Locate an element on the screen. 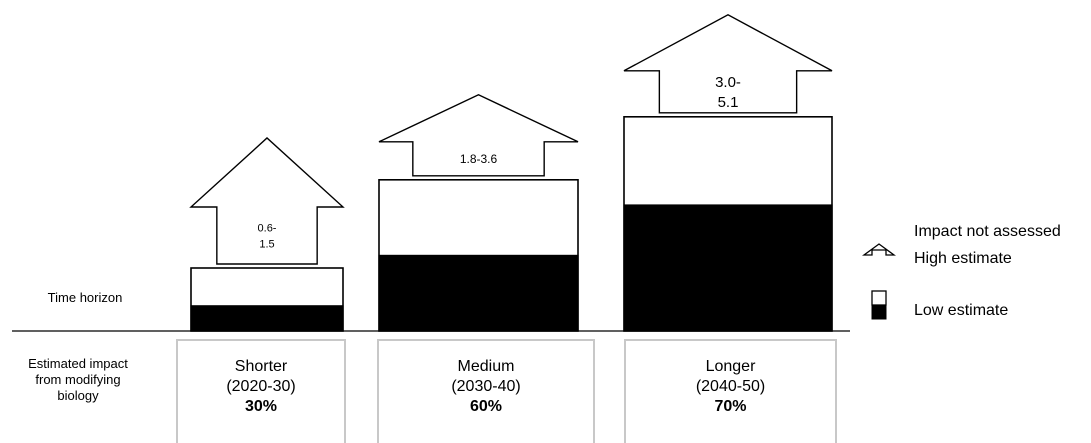  period-years: (2040-50) is located at coordinates (730, 386).